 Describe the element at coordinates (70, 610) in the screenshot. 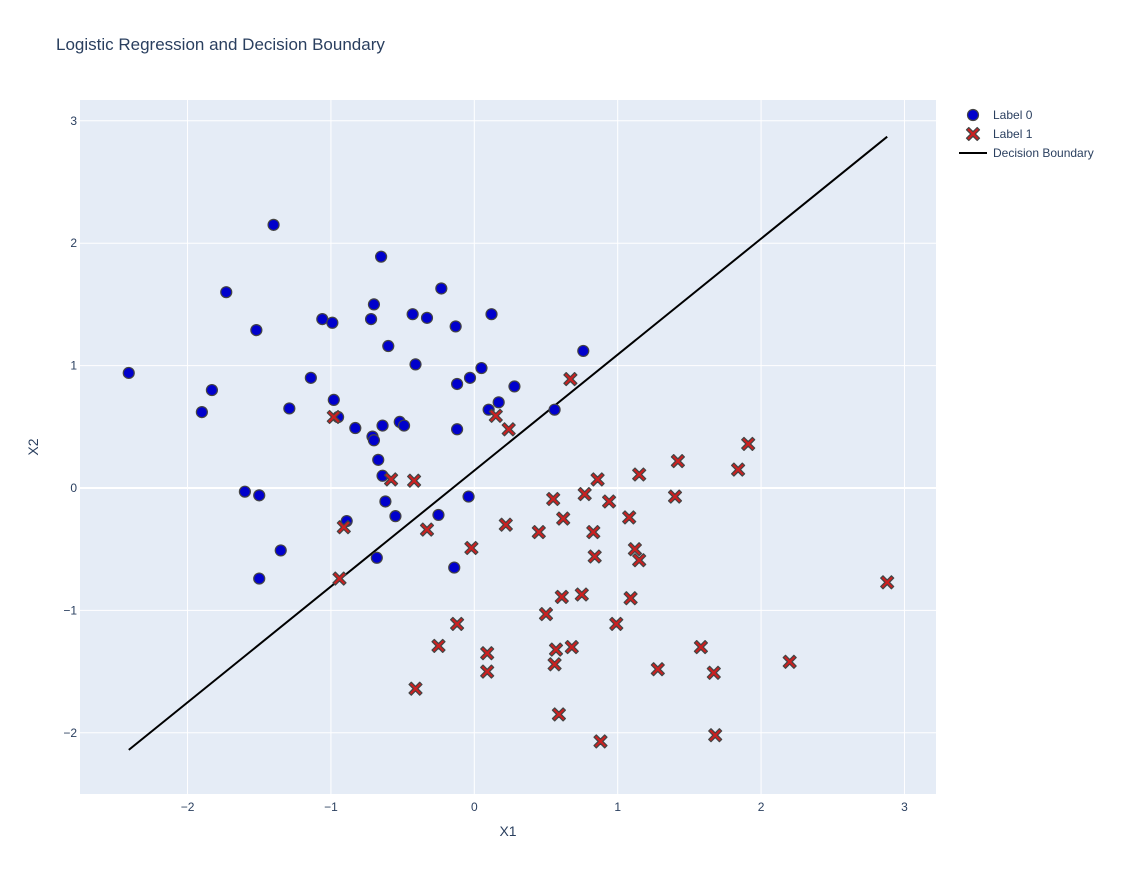

I see `y-tick-label: −1` at that location.